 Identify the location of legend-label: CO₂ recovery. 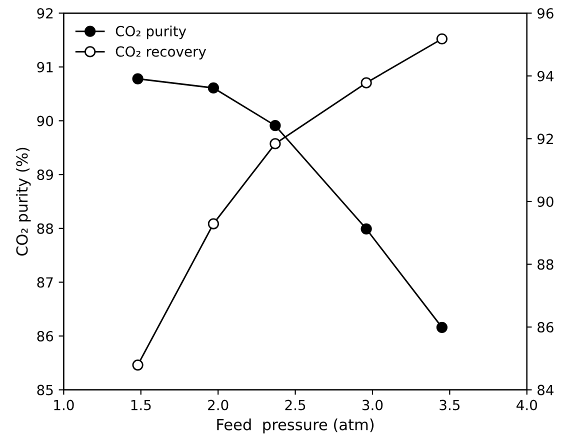
(161, 53).